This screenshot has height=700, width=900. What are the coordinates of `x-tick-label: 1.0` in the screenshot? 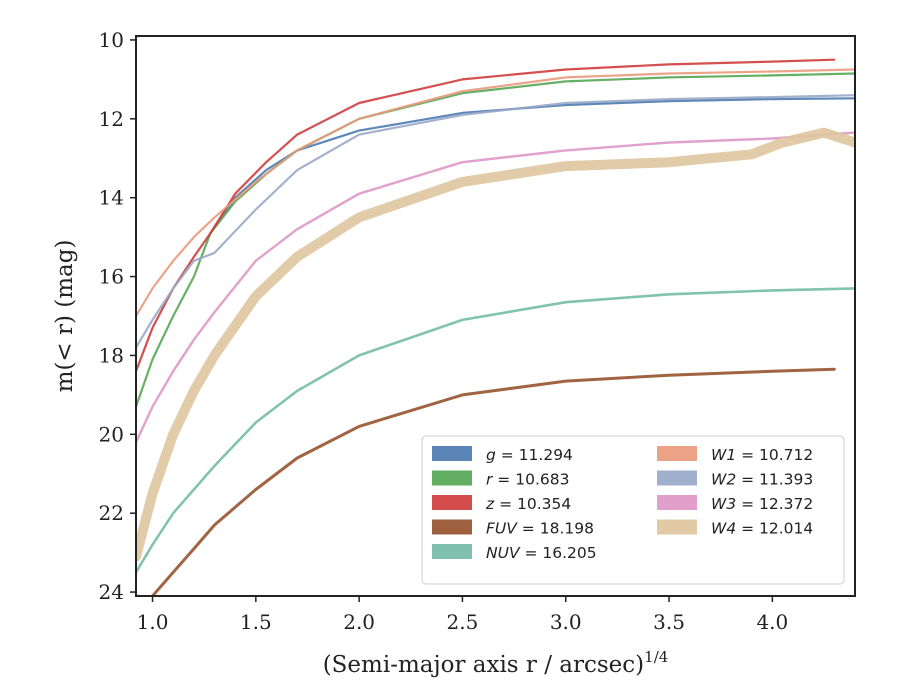 It's located at (153, 622).